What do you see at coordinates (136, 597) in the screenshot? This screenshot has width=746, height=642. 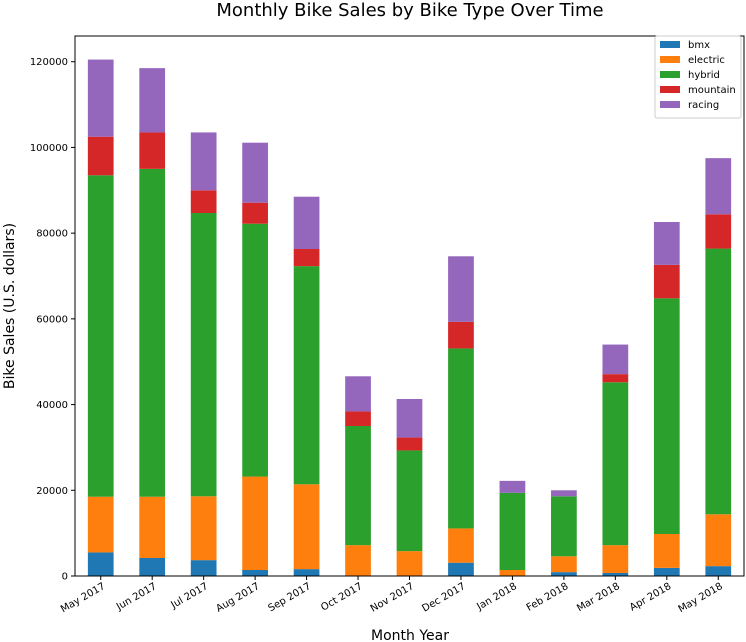 I see `x-tick-label: Jun 2017` at bounding box center [136, 597].